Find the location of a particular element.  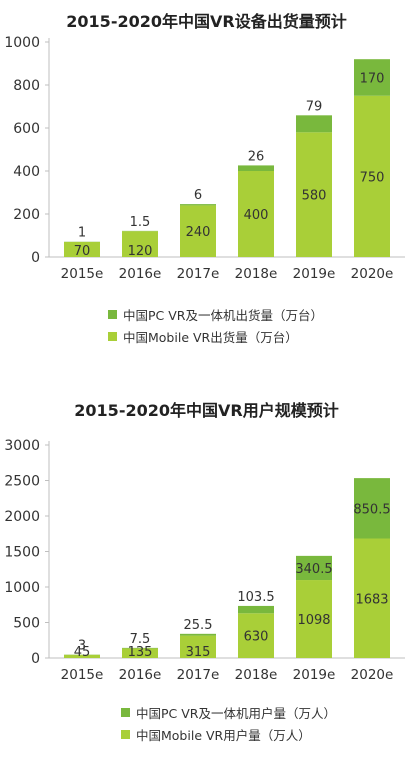

chart1-x-tick-label: 2020e is located at coordinates (372, 274).